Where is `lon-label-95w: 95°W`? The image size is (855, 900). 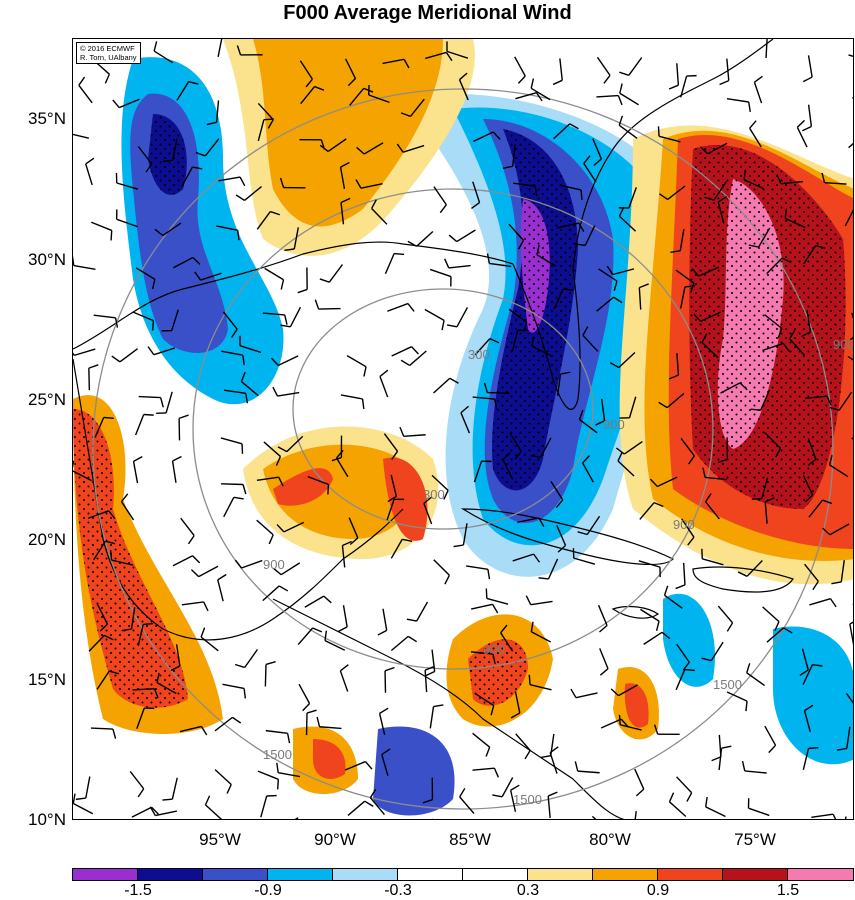
lon-label-95w: 95°W is located at coordinates (220, 839).